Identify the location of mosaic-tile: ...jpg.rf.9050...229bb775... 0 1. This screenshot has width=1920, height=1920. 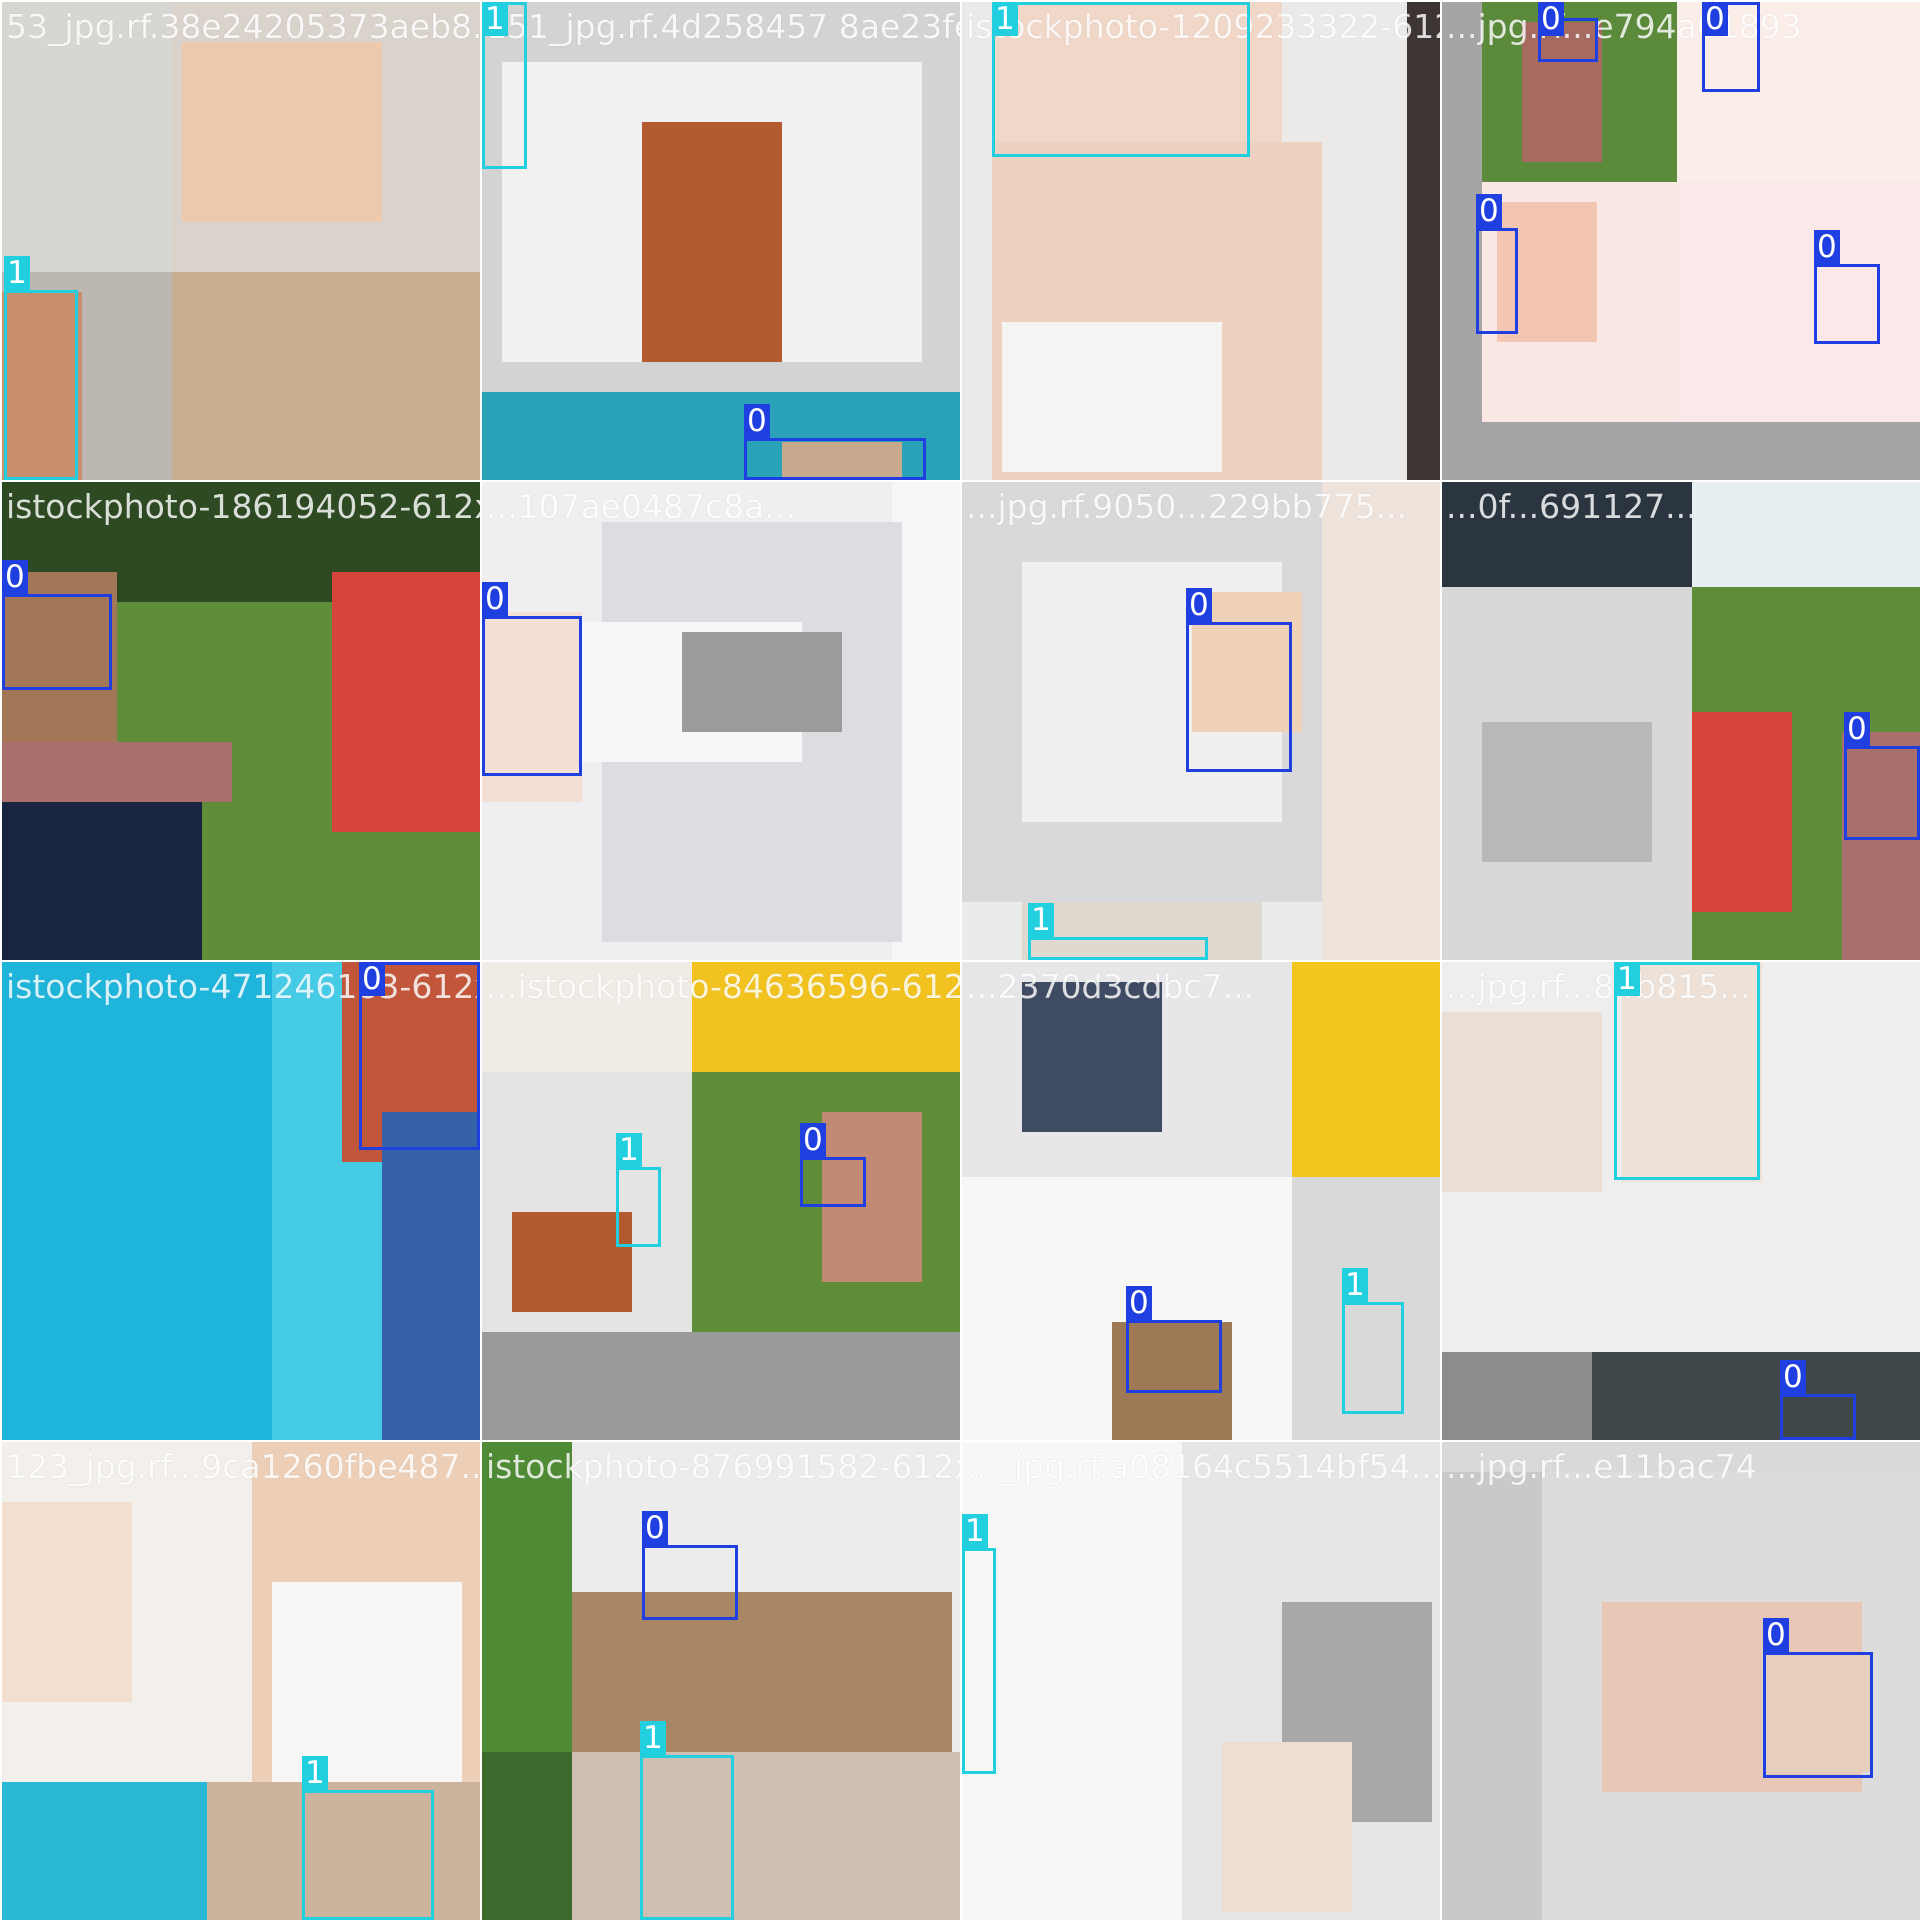
(1201, 721).